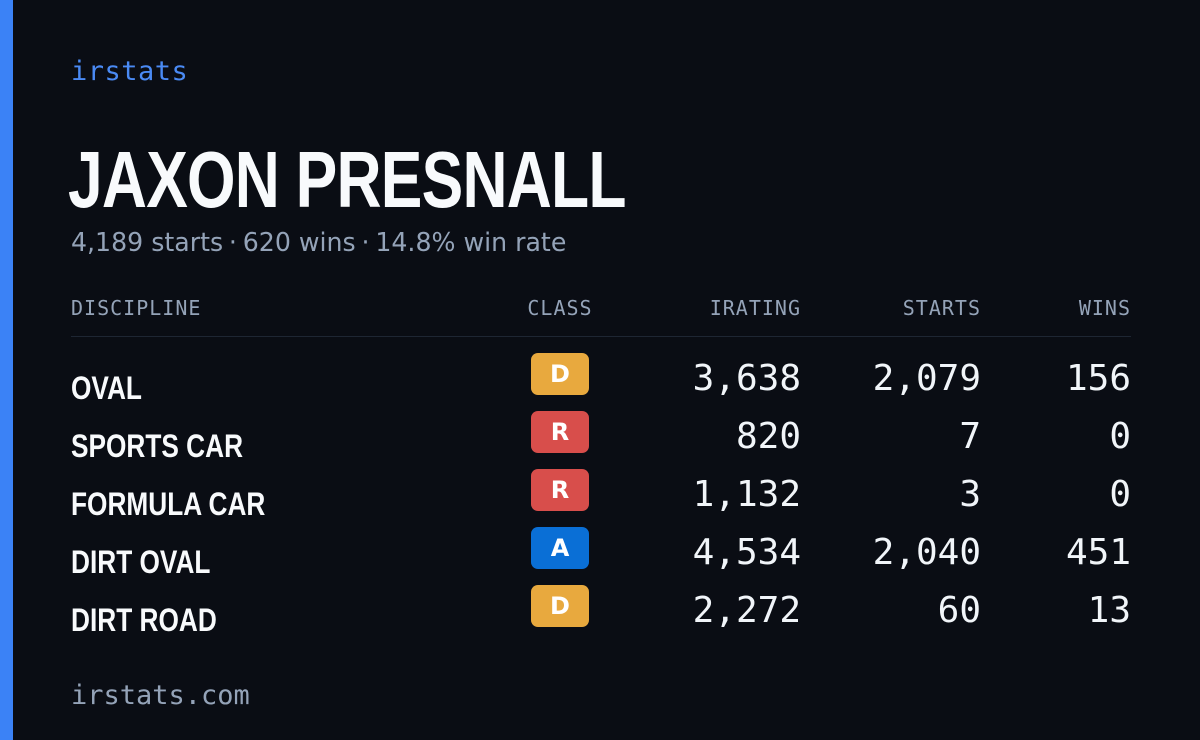 Image resolution: width=1200 pixels, height=740 pixels. Describe the element at coordinates (891, 316) in the screenshot. I see `column-header-starts: STARTS` at that location.